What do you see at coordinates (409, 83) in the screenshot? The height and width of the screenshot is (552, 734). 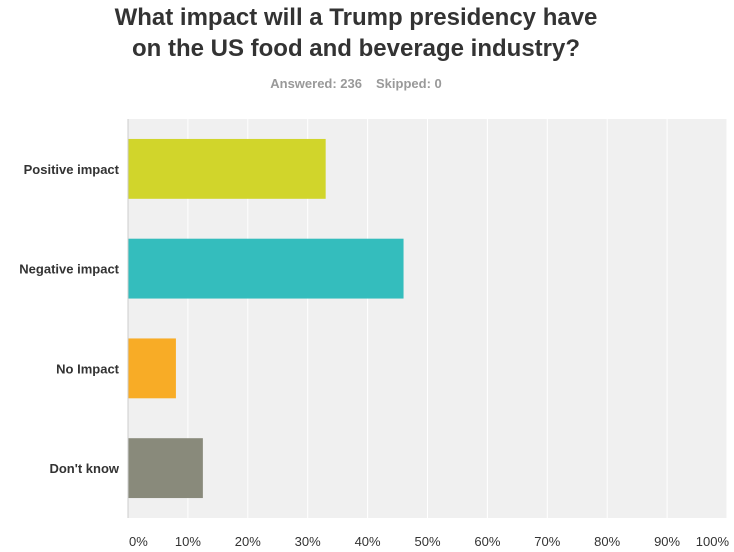 I see `skipped-count: Skipped: 0` at bounding box center [409, 83].